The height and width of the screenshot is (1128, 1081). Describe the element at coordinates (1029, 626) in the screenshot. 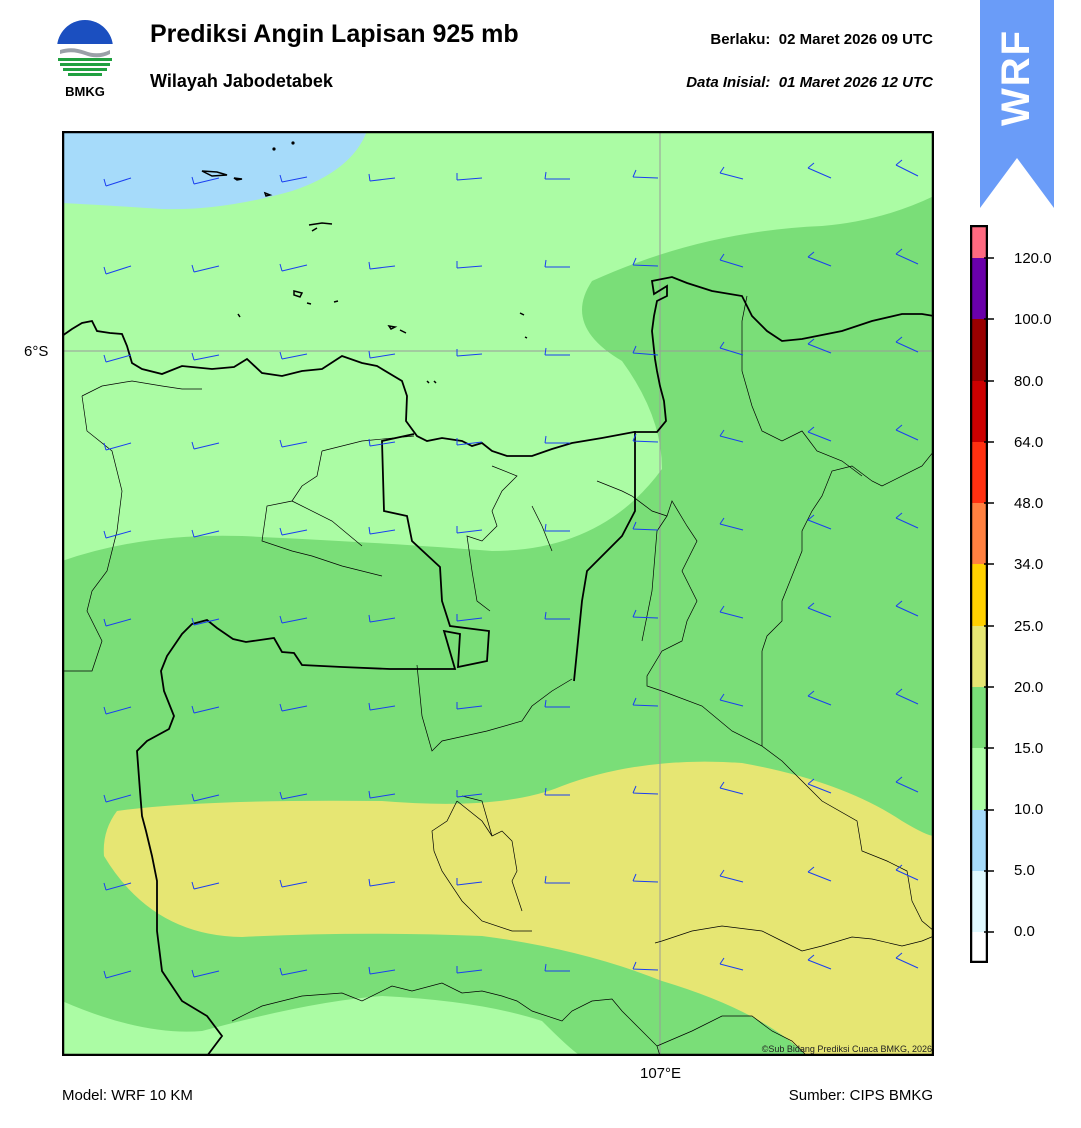

I see `colorbar-label: 25.0` at that location.